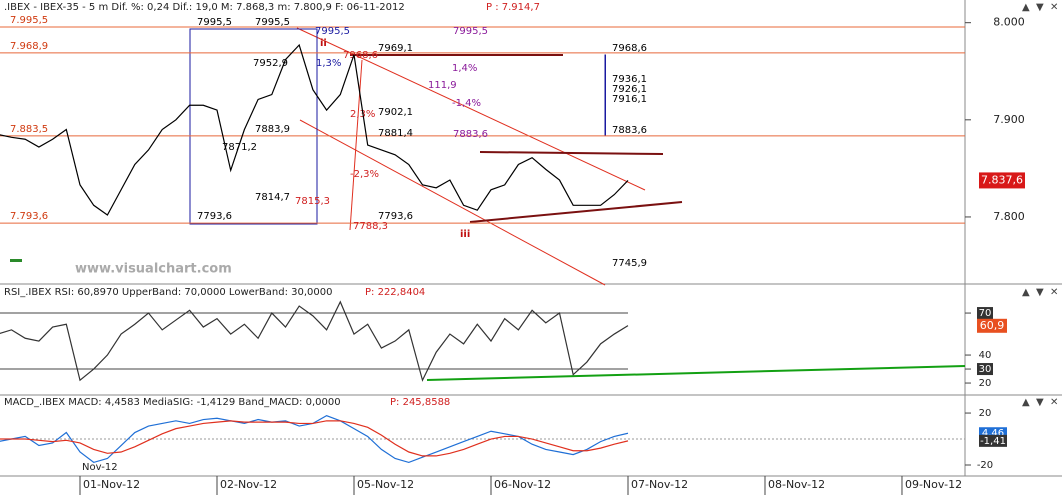 Image resolution: width=1062 pixels, height=495 pixels. I want to click on current-price-box, so click(1002, 180).